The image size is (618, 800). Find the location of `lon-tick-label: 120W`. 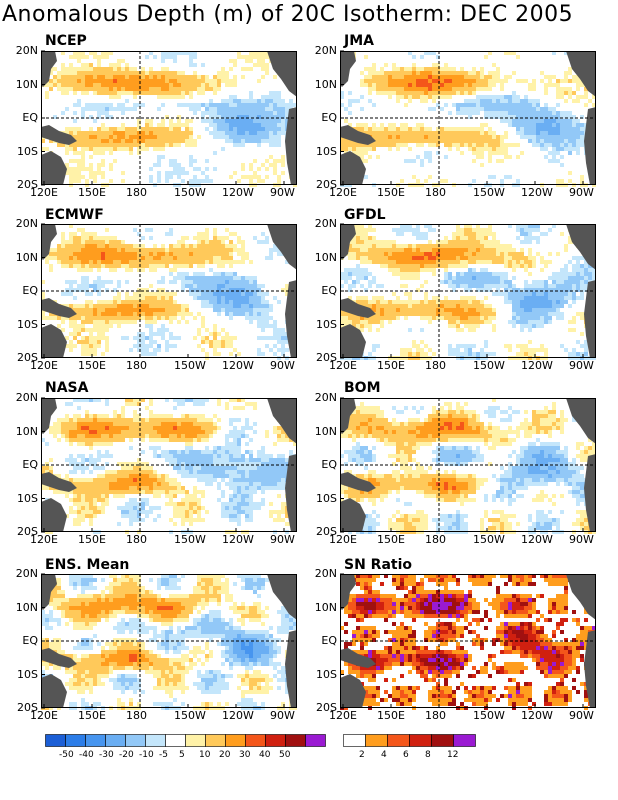

lon-tick-label: 120W is located at coordinates (238, 365).